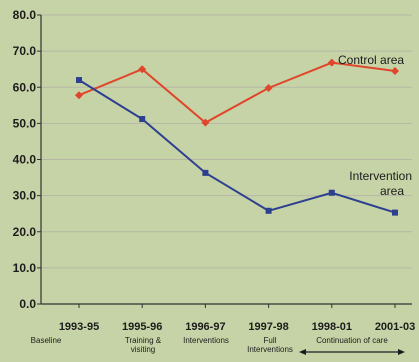  I want to click on y-tick-label: 0.0, so click(27, 304).